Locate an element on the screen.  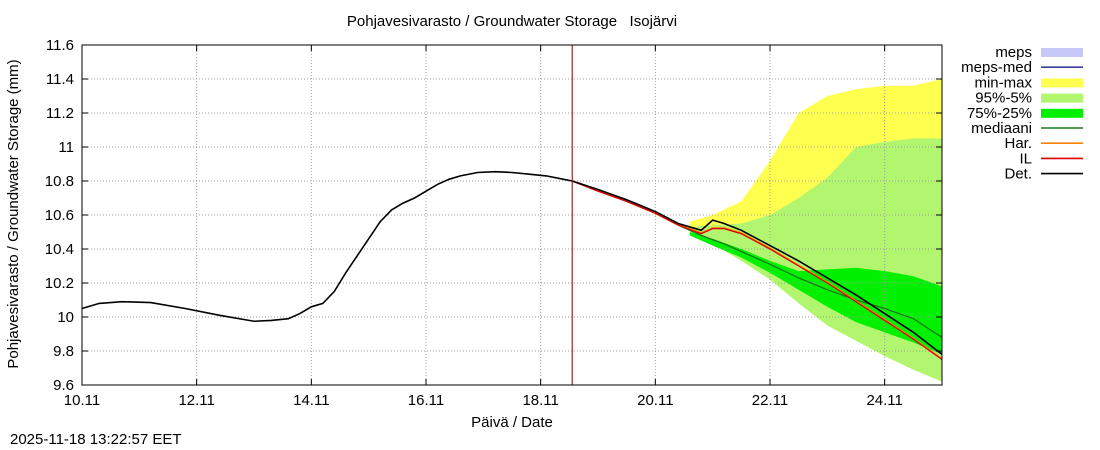
legend-label: Har. is located at coordinates (1018, 143).